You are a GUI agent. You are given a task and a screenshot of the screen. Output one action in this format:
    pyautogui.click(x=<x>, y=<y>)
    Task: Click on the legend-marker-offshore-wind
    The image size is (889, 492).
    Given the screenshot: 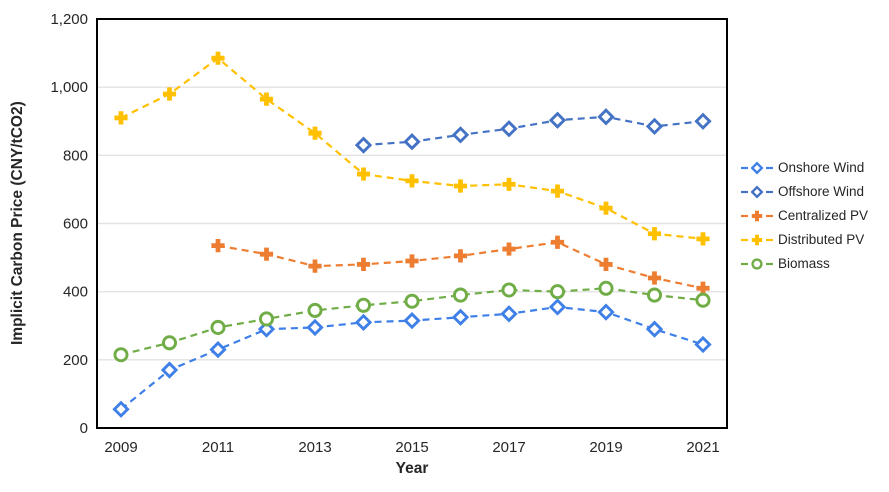 What is the action you would take?
    pyautogui.click(x=757, y=192)
    